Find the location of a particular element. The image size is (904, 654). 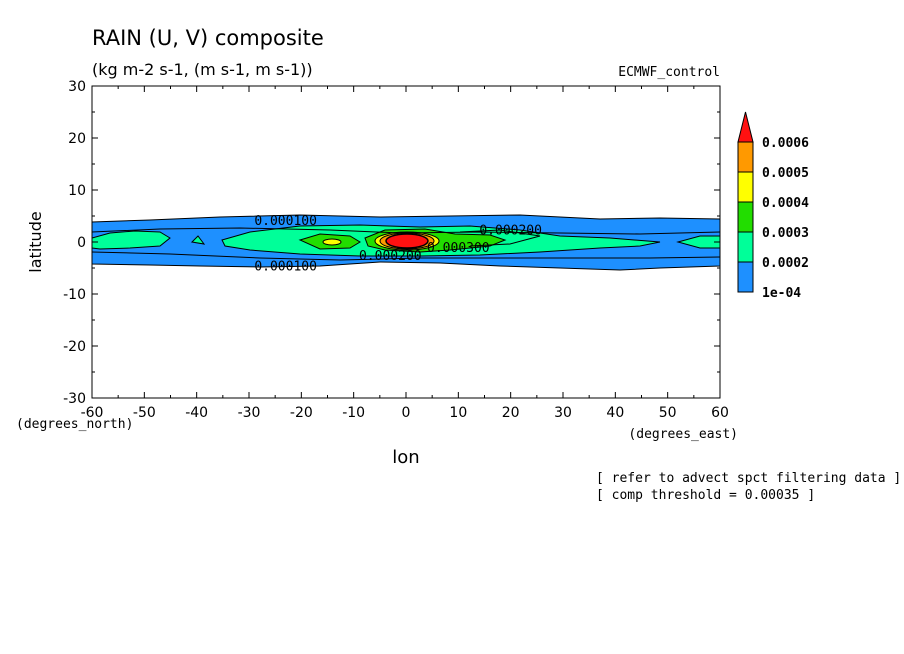

colorbar-label: 0.0005 is located at coordinates (785, 173).